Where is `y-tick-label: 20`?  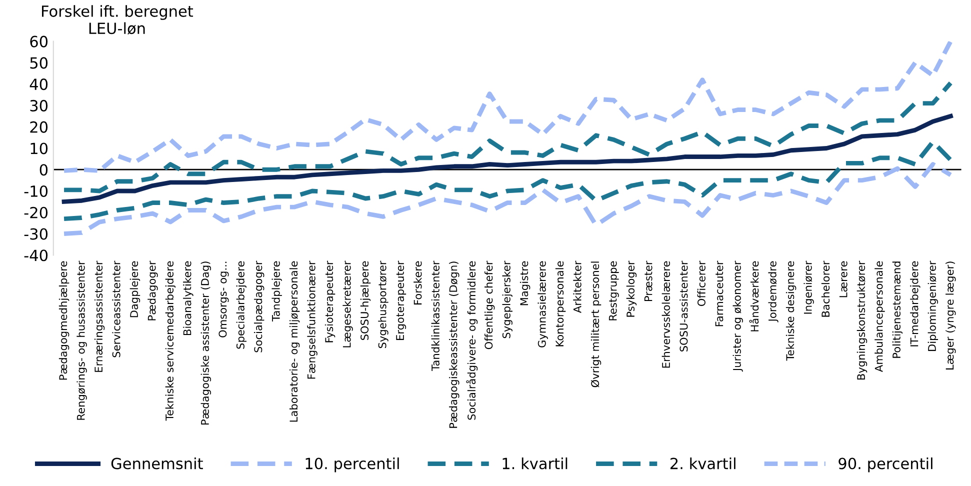 y-tick-label: 20 is located at coordinates (39, 127).